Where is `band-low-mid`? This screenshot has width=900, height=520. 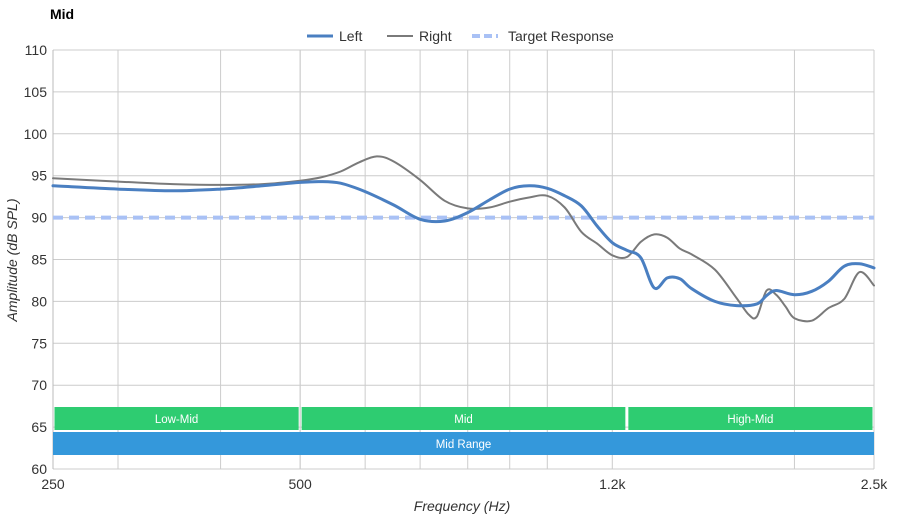
band-low-mid is located at coordinates (176, 418).